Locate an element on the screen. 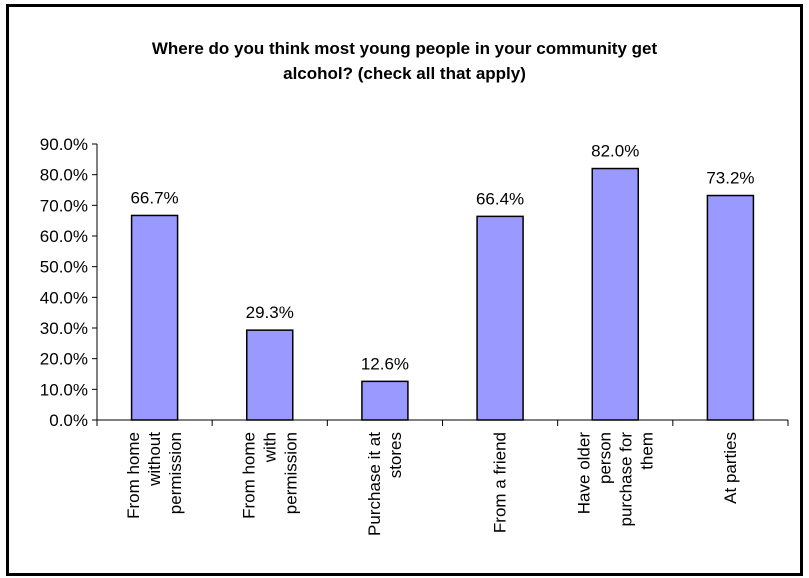  x-tick-label-line: Purchase it at is located at coordinates (374, 484).